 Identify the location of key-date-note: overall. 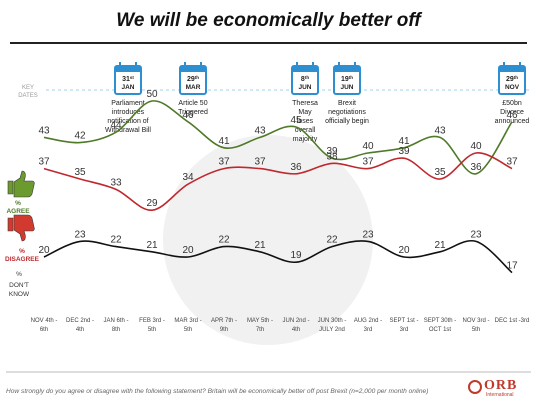
(305, 130).